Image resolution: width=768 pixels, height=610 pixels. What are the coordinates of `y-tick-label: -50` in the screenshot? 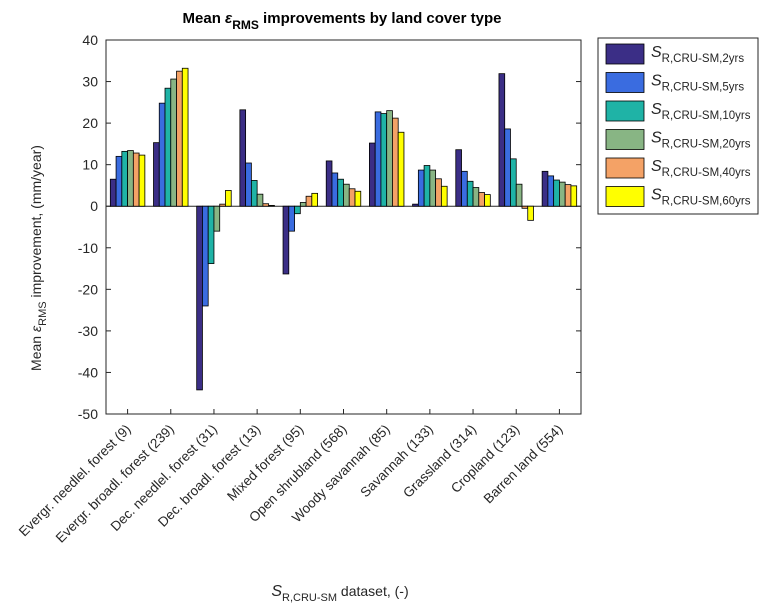 It's located at (88, 414).